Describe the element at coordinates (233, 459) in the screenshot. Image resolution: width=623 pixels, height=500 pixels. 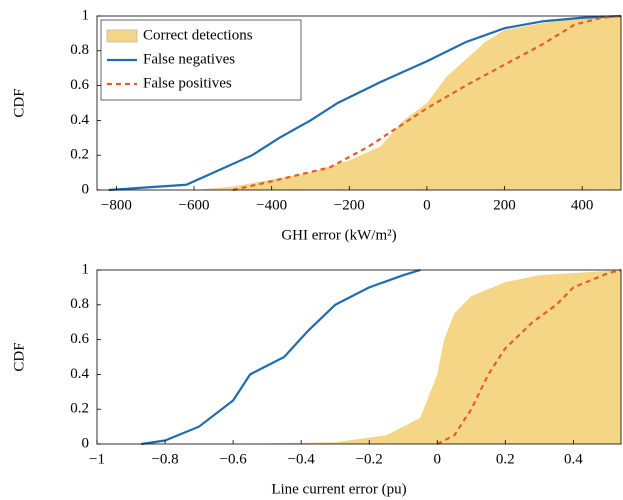
I see `x-tick-label: −0.6` at that location.